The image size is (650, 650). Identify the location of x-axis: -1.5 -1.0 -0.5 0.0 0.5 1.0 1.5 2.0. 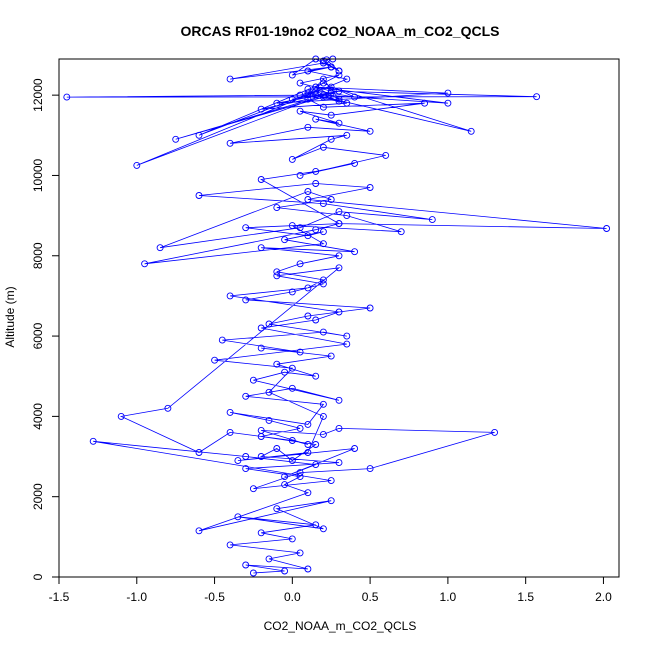
(330, 590).